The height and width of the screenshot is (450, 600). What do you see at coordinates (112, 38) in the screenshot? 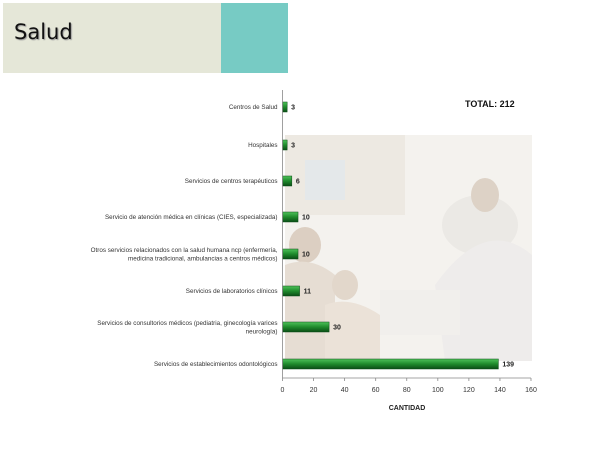
I see `header-band` at bounding box center [112, 38].